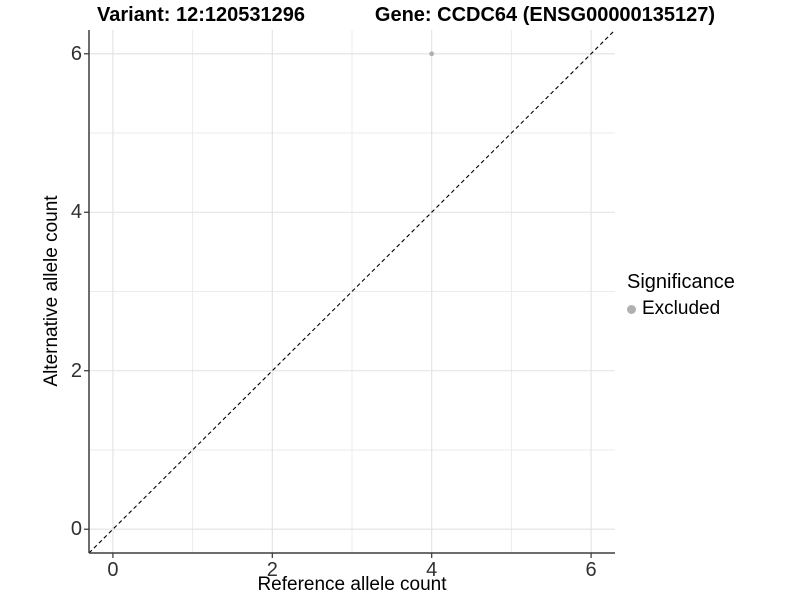  I want to click on y-axis-title: Alternative allele count, so click(51, 291).